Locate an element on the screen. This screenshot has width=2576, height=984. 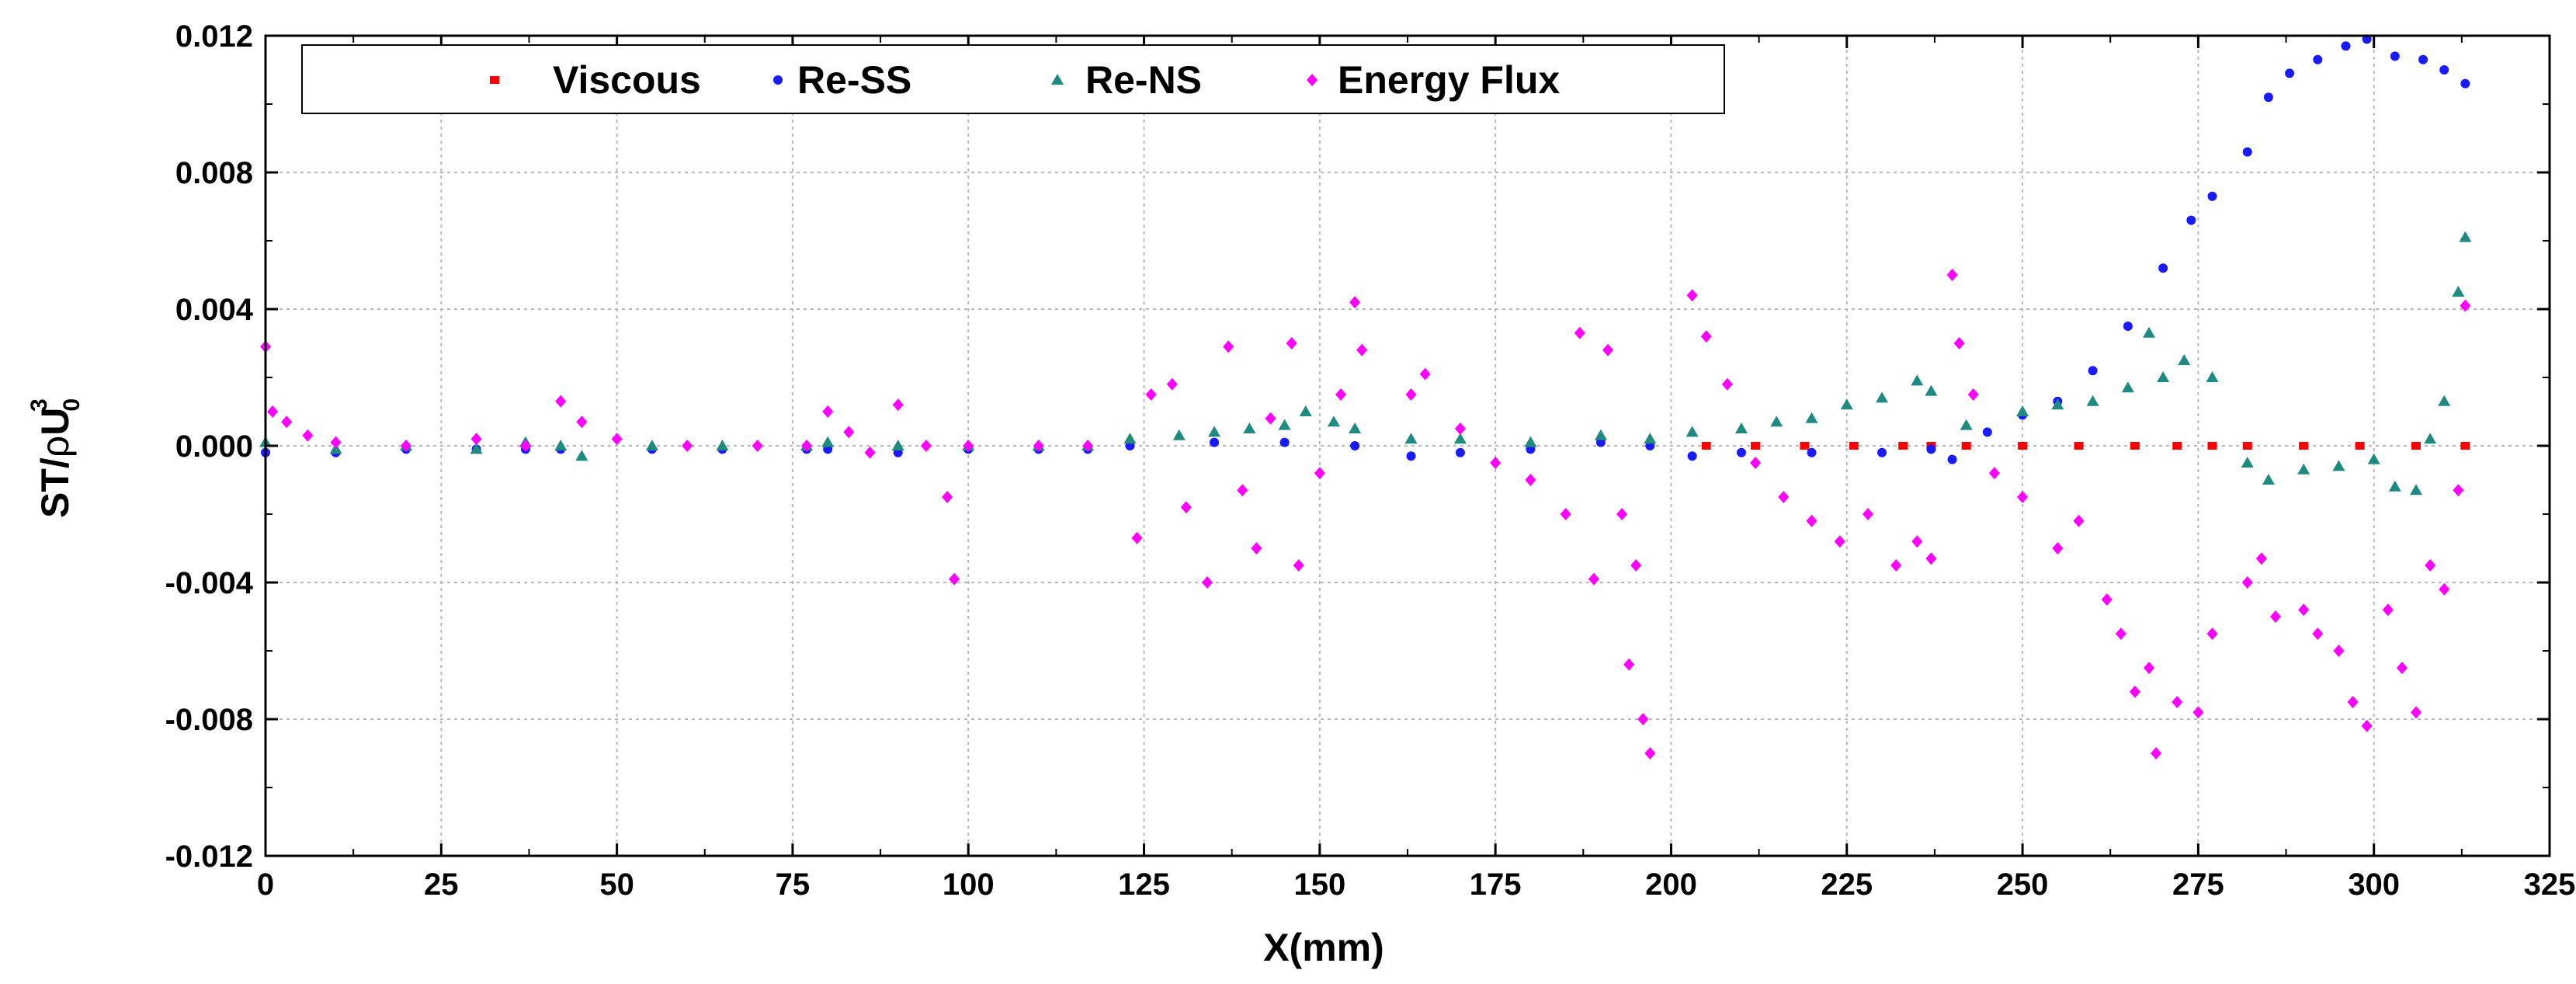
y-axis-title-sub: 0 is located at coordinates (72, 405).